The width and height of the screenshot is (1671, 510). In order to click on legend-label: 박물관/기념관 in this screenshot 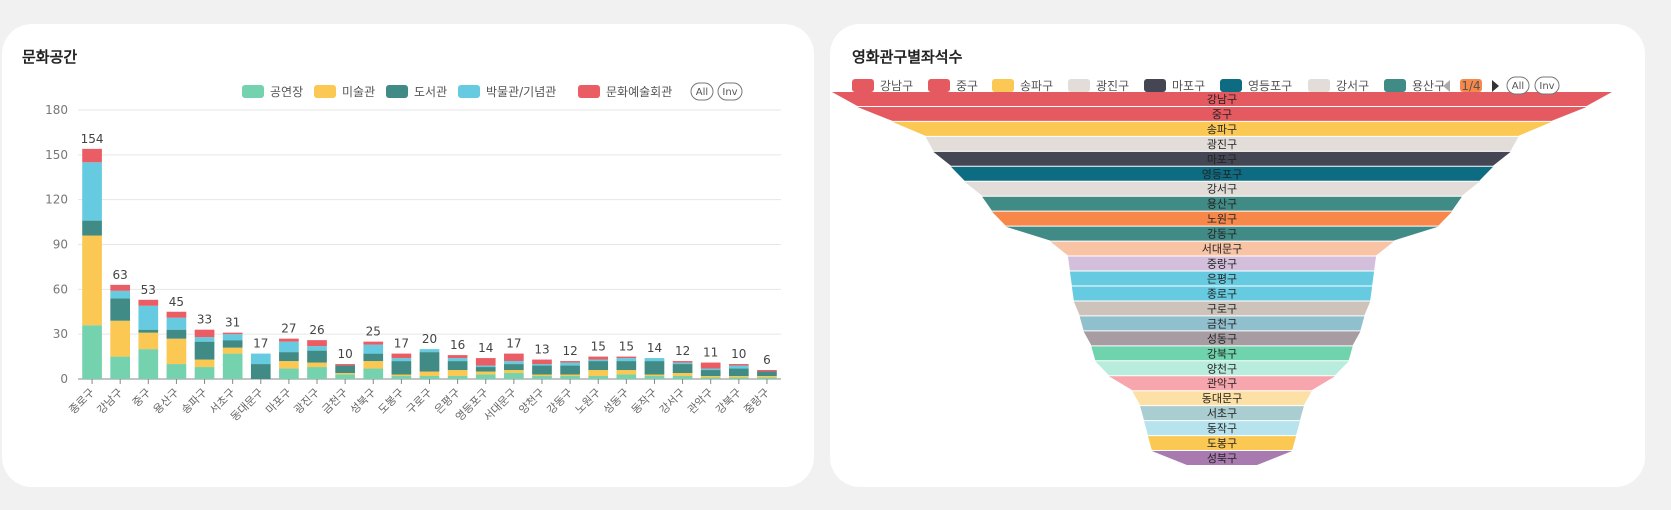, I will do `click(521, 92)`.